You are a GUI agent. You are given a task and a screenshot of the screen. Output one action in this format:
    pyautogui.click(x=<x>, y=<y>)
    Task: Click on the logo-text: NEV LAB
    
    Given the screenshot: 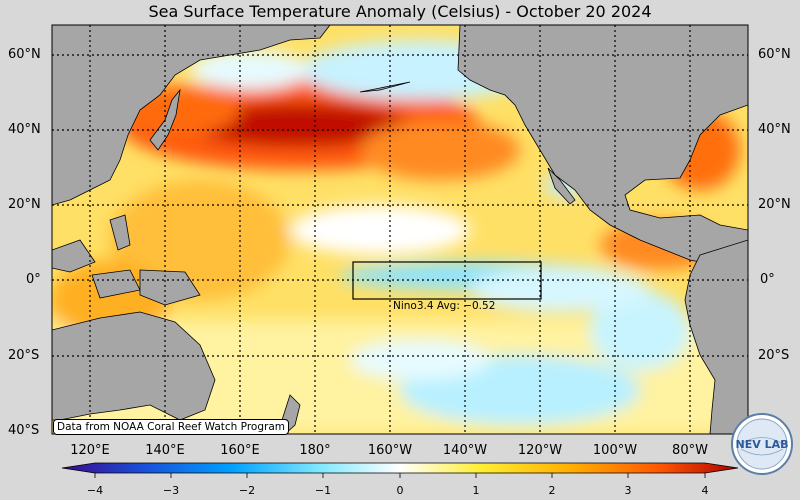 What is the action you would take?
    pyautogui.click(x=762, y=444)
    